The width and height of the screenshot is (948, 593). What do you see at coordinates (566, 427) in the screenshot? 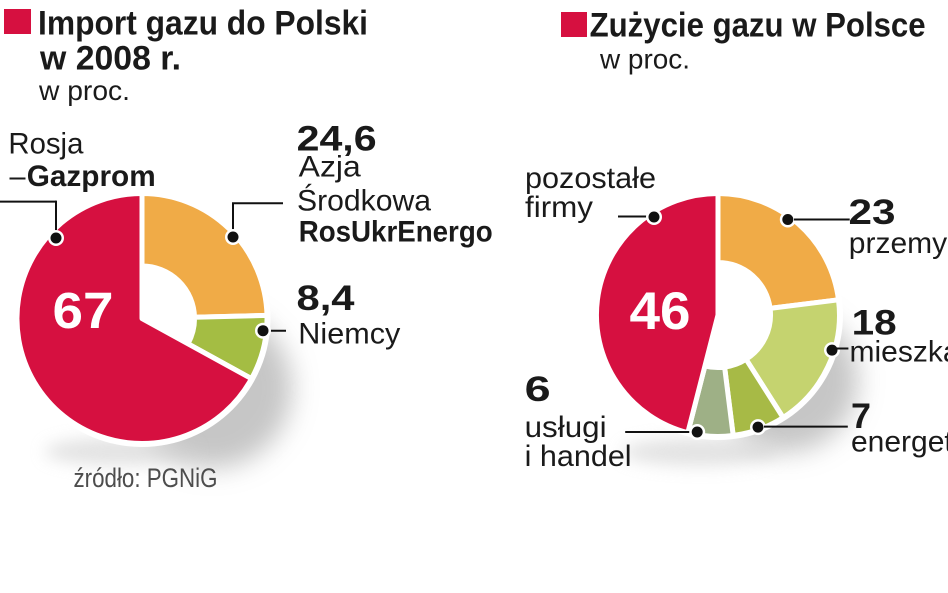
I see `svg-text: usługi` at bounding box center [566, 427].